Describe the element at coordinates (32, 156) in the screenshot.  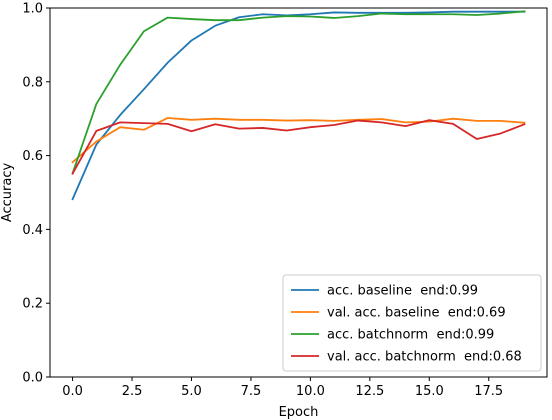
I see `y-tick-label: 0.6` at that location.